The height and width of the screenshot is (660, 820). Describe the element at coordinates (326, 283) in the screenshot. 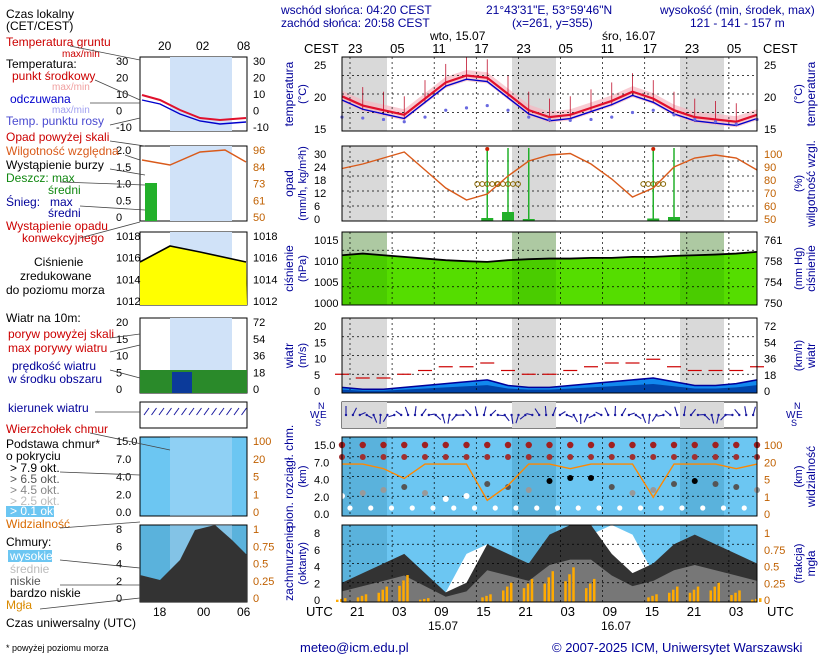

I see `left-tick-label: 1005` at that location.